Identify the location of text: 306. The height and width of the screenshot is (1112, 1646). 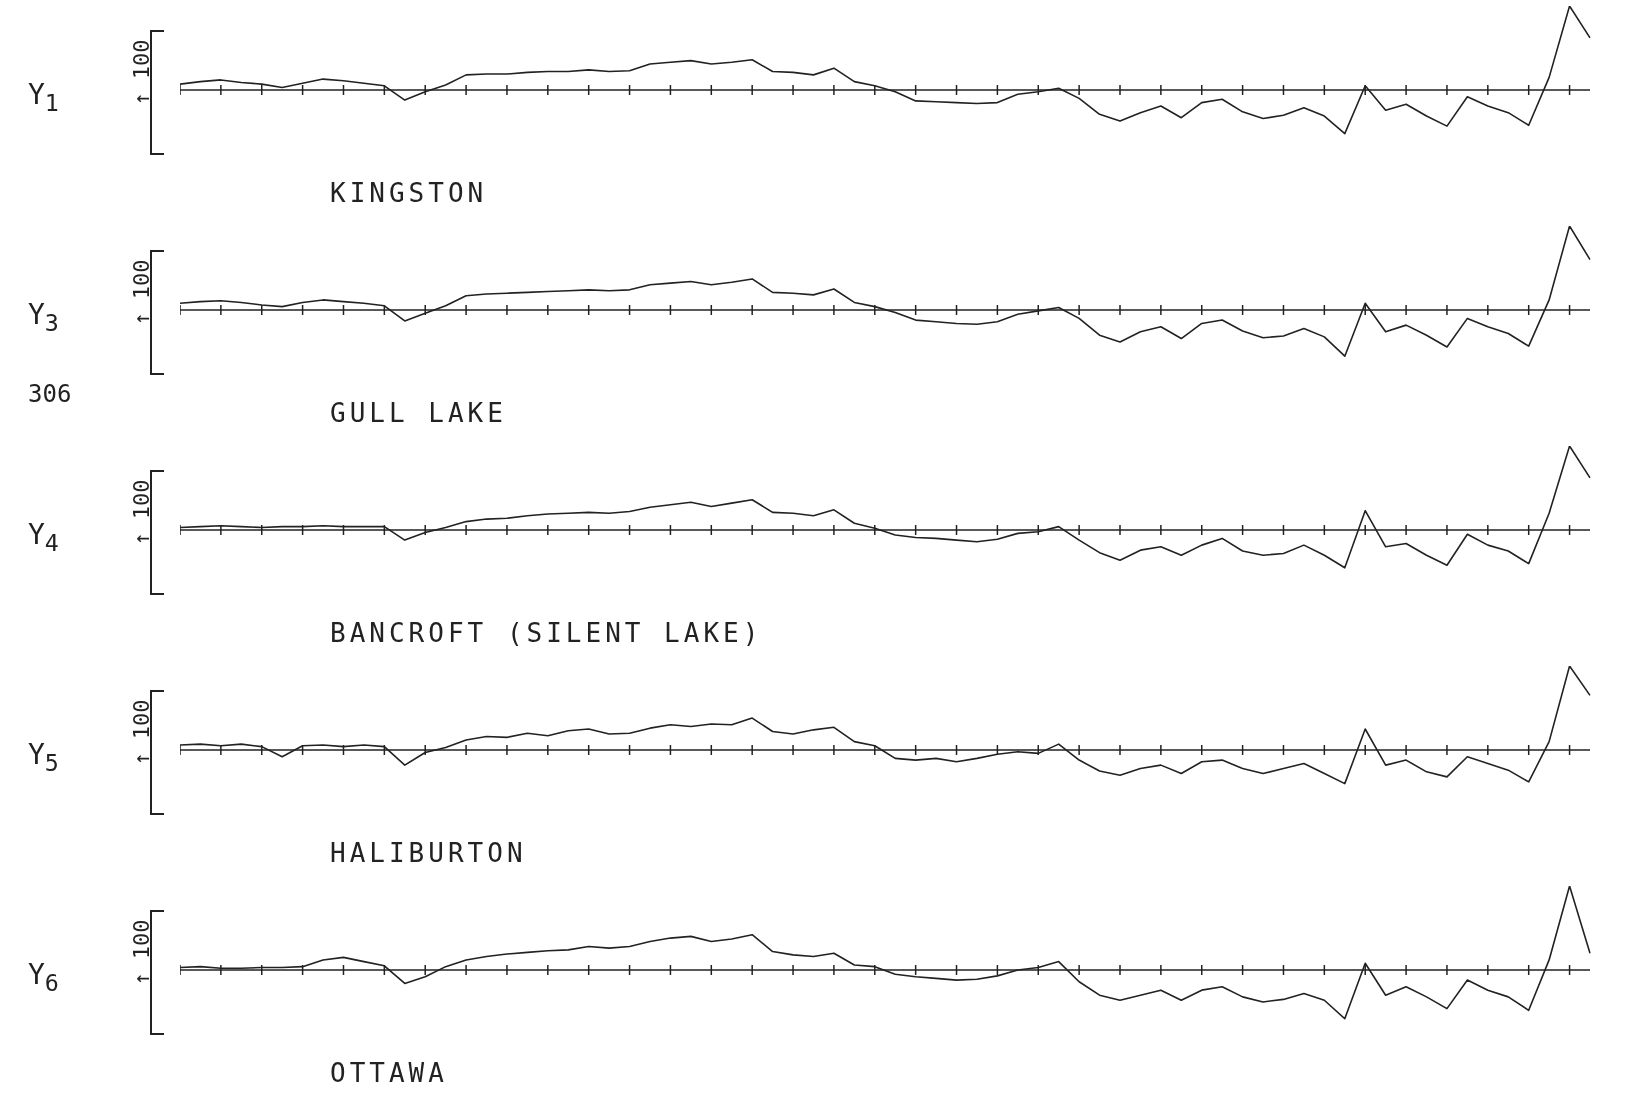
(50, 394).